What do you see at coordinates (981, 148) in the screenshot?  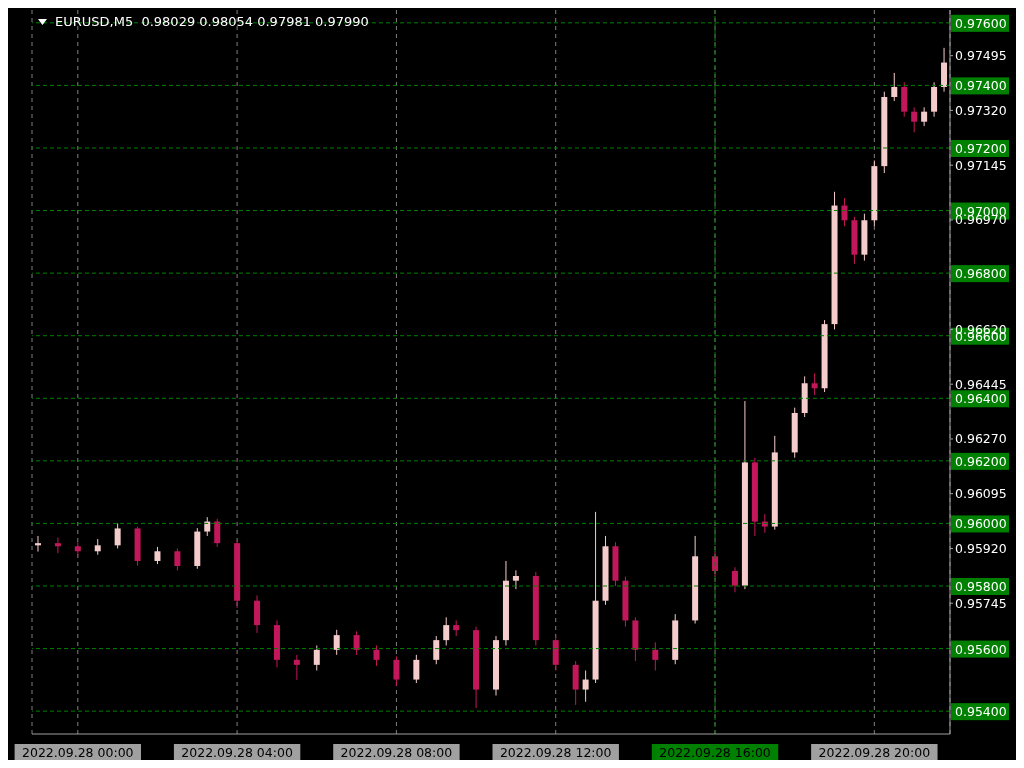 I see `ref-line-label: 0.97200` at bounding box center [981, 148].